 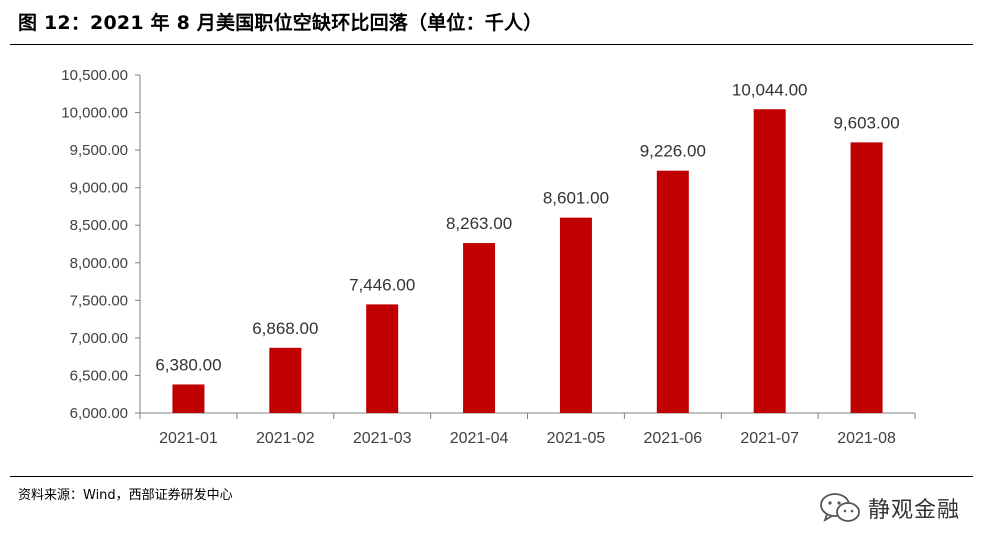 I want to click on top-rule, so click(x=491, y=44).